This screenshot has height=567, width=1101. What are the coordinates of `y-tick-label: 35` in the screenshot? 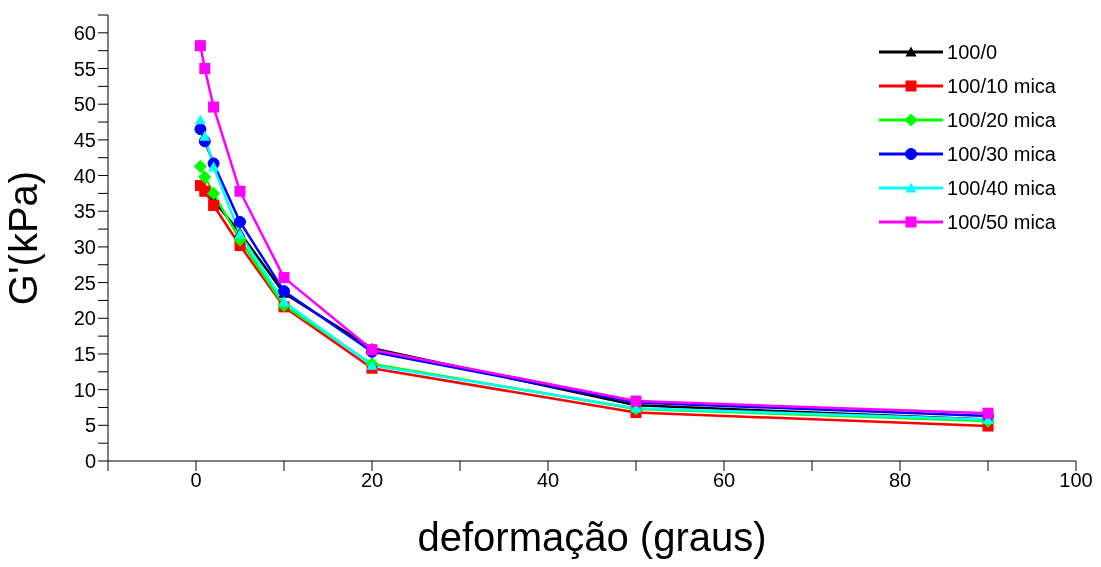 It's located at (84, 211).